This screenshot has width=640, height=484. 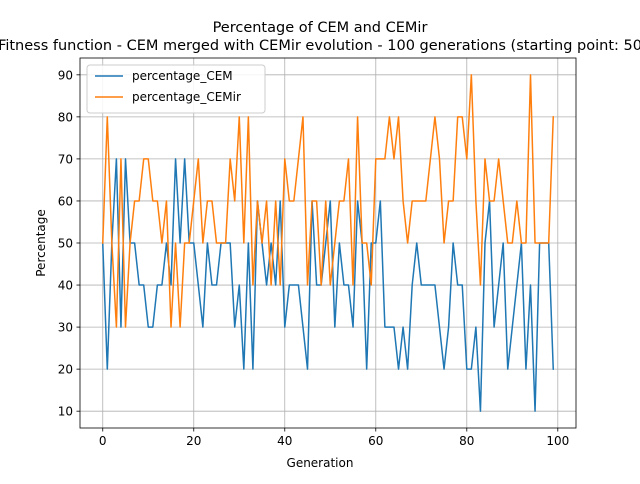 I want to click on x-tick-label: 40, so click(x=284, y=441).